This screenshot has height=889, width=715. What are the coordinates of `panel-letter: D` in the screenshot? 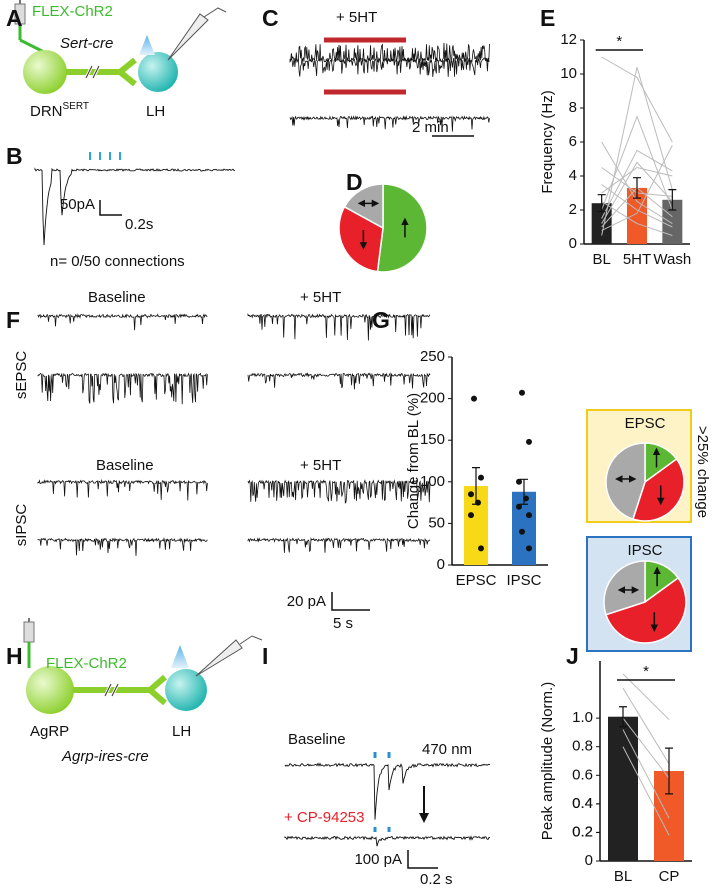 It's located at (354, 182).